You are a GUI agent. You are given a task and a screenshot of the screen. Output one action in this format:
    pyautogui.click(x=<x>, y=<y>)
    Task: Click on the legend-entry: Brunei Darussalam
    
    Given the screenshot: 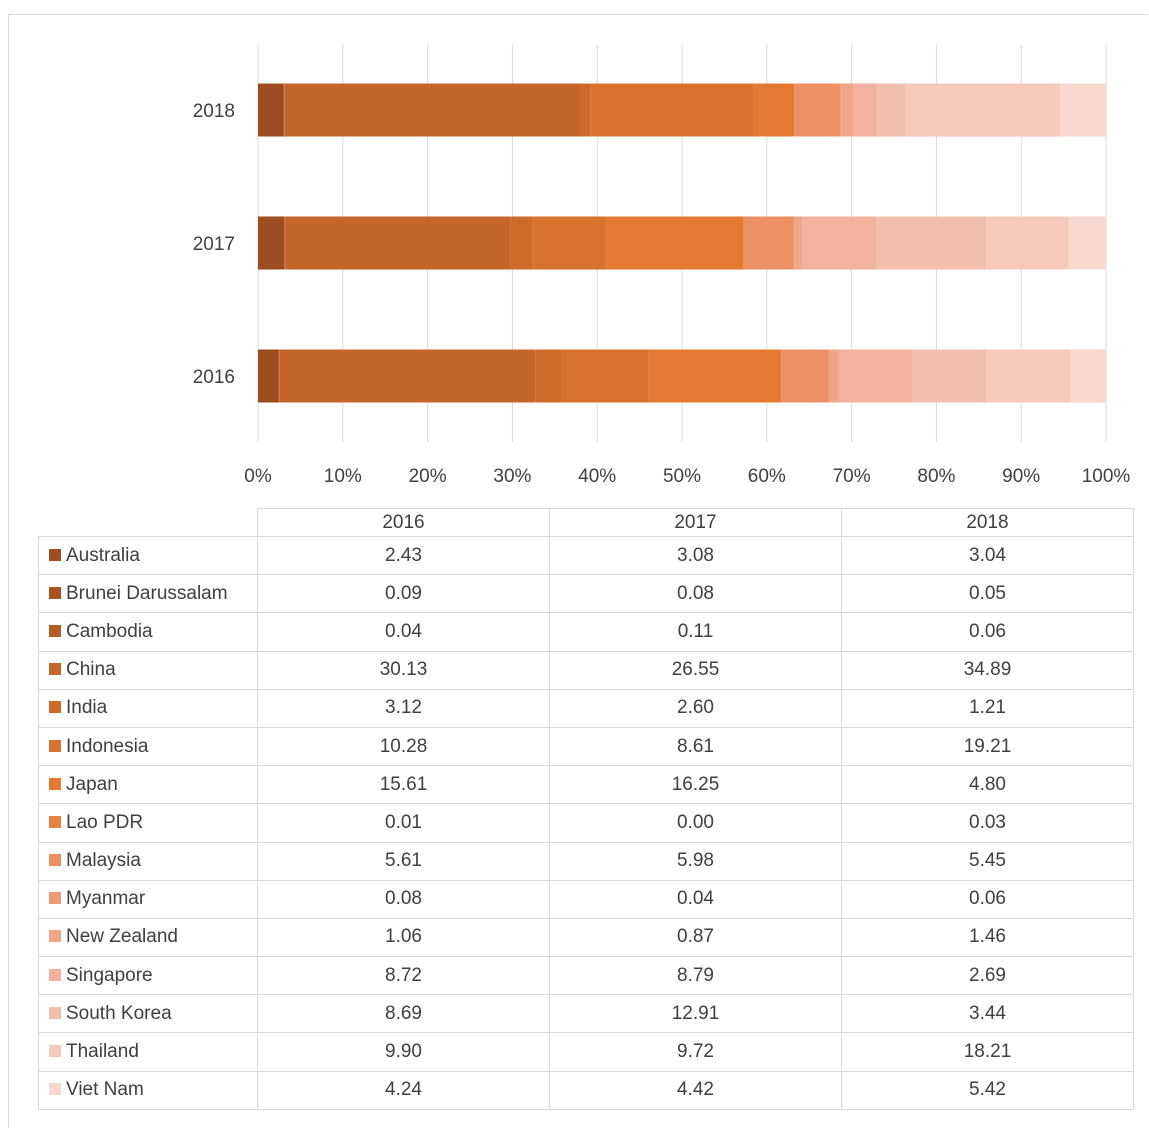 What is the action you would take?
    pyautogui.click(x=148, y=594)
    